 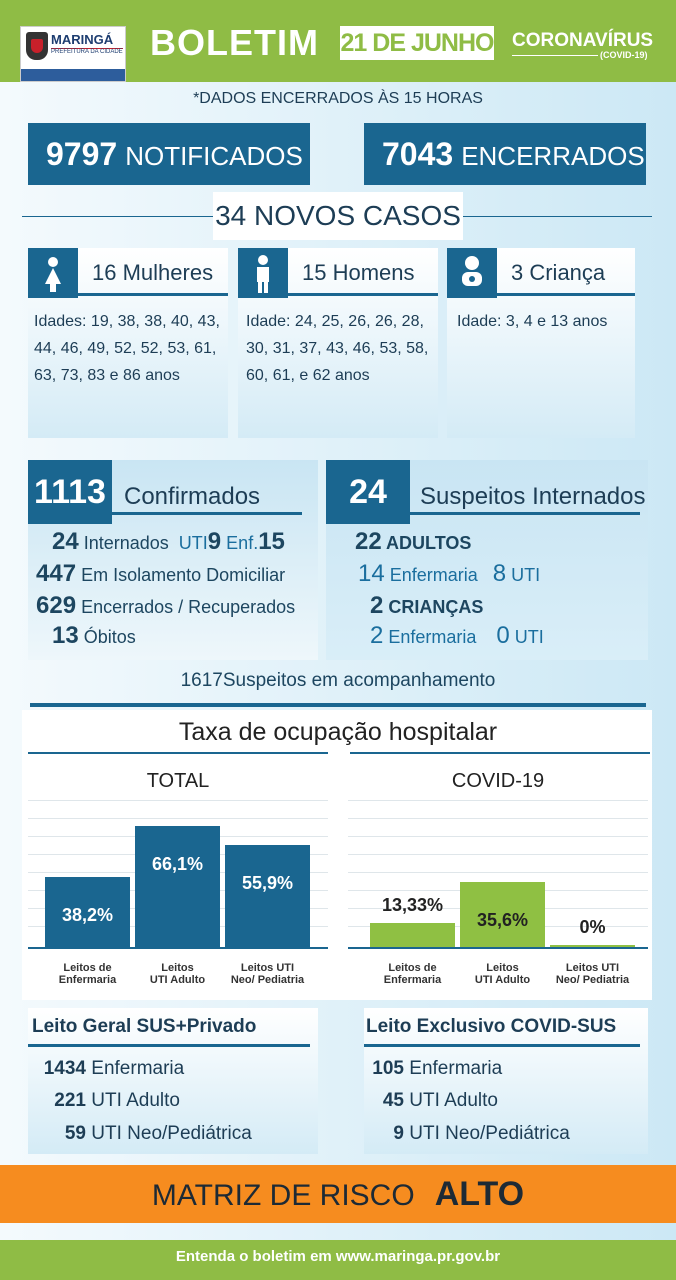 I want to click on children-ages: Idade: 3, 4 e 13 anos, so click(x=532, y=321).